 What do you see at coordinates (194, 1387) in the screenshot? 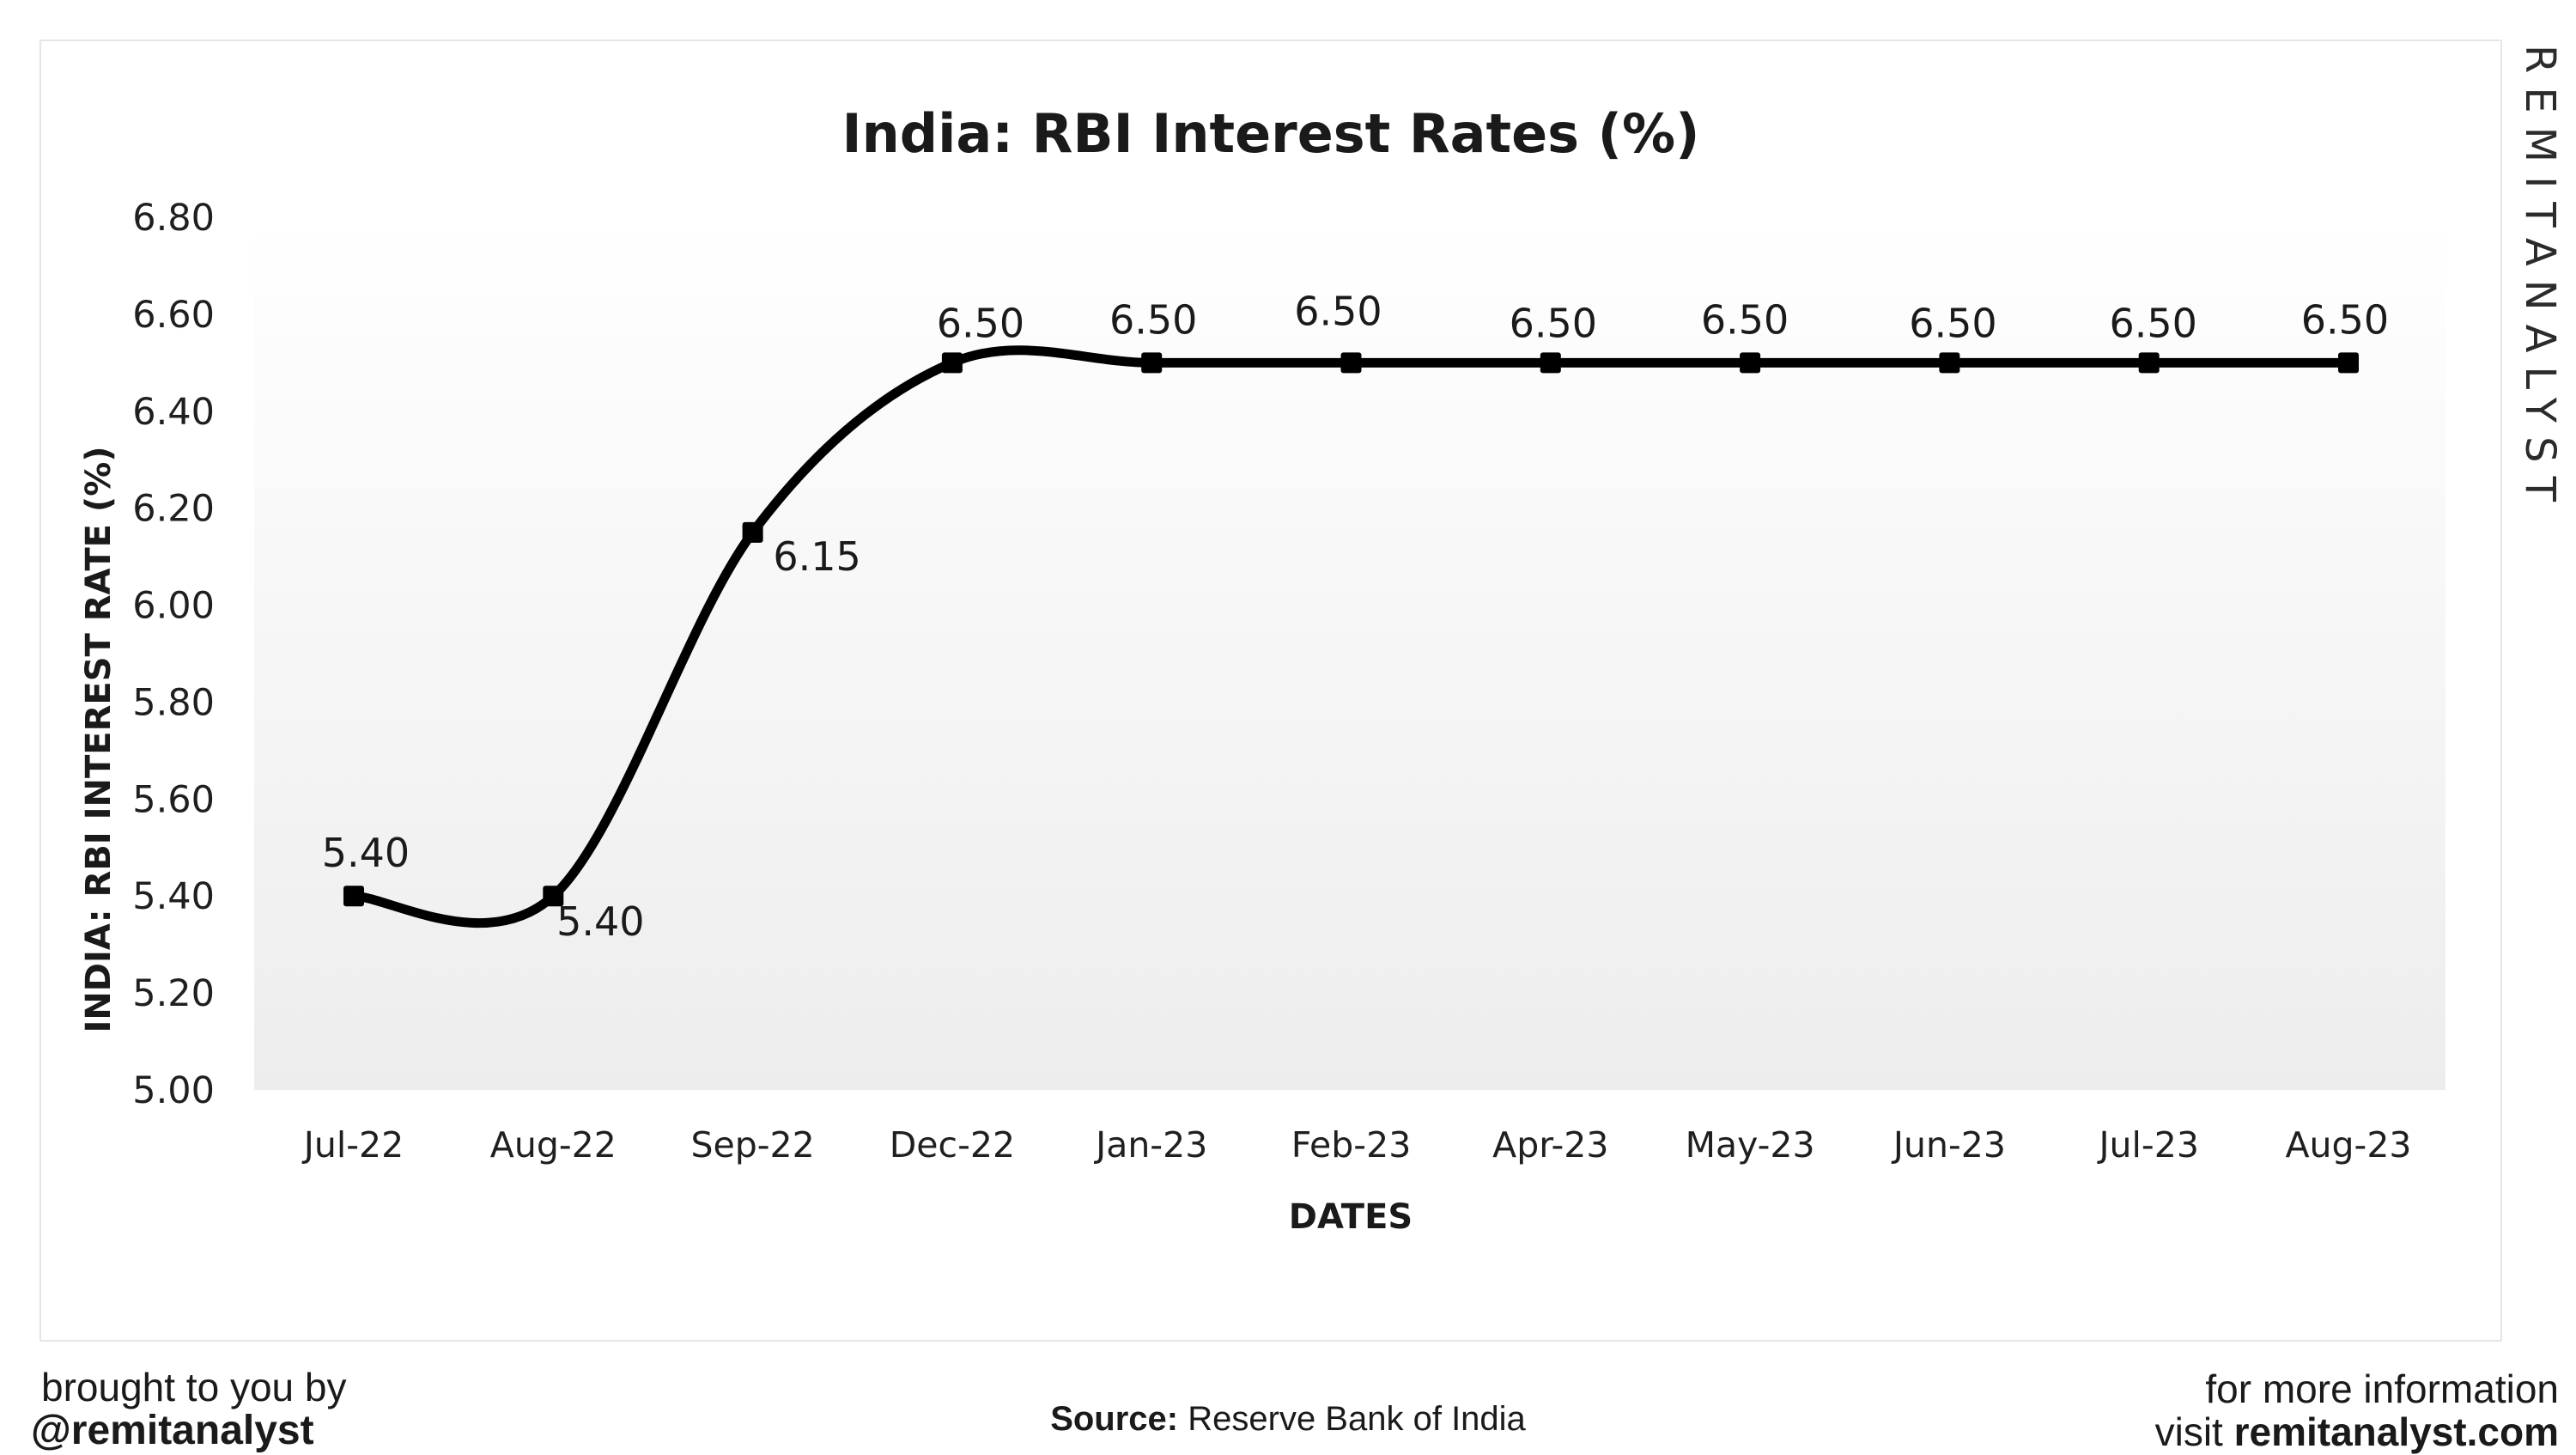
I see `footer-credit-line: brought to you by` at bounding box center [194, 1387].